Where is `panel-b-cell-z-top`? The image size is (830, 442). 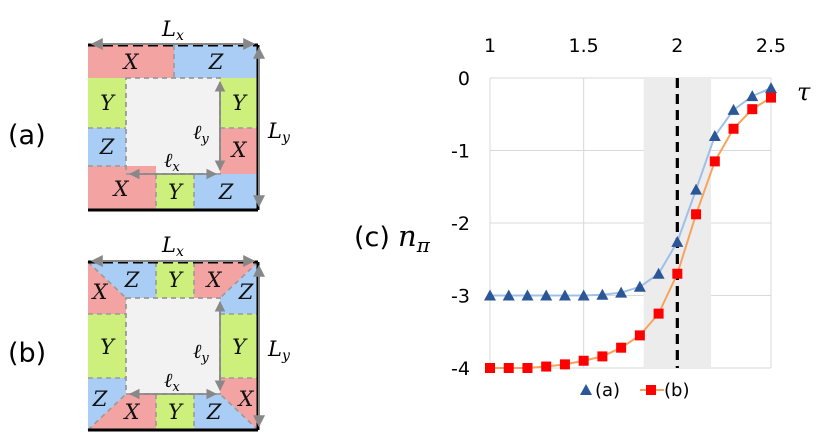
panel-b-cell-z-top is located at coordinates (141, 280).